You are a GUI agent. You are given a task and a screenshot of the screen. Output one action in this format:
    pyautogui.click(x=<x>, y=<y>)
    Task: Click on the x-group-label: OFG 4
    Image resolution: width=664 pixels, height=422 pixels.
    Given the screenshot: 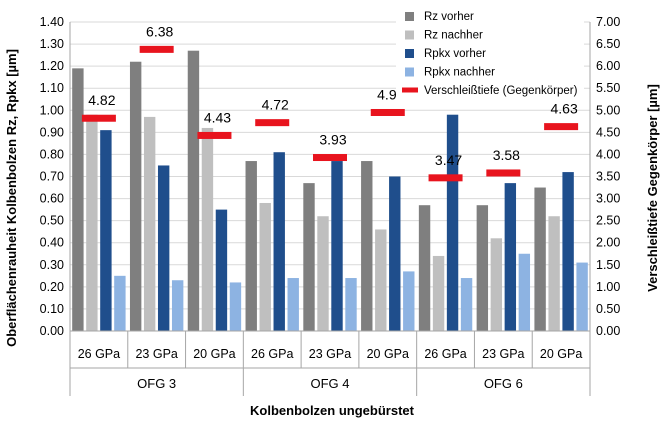 What is the action you would take?
    pyautogui.click(x=329, y=383)
    